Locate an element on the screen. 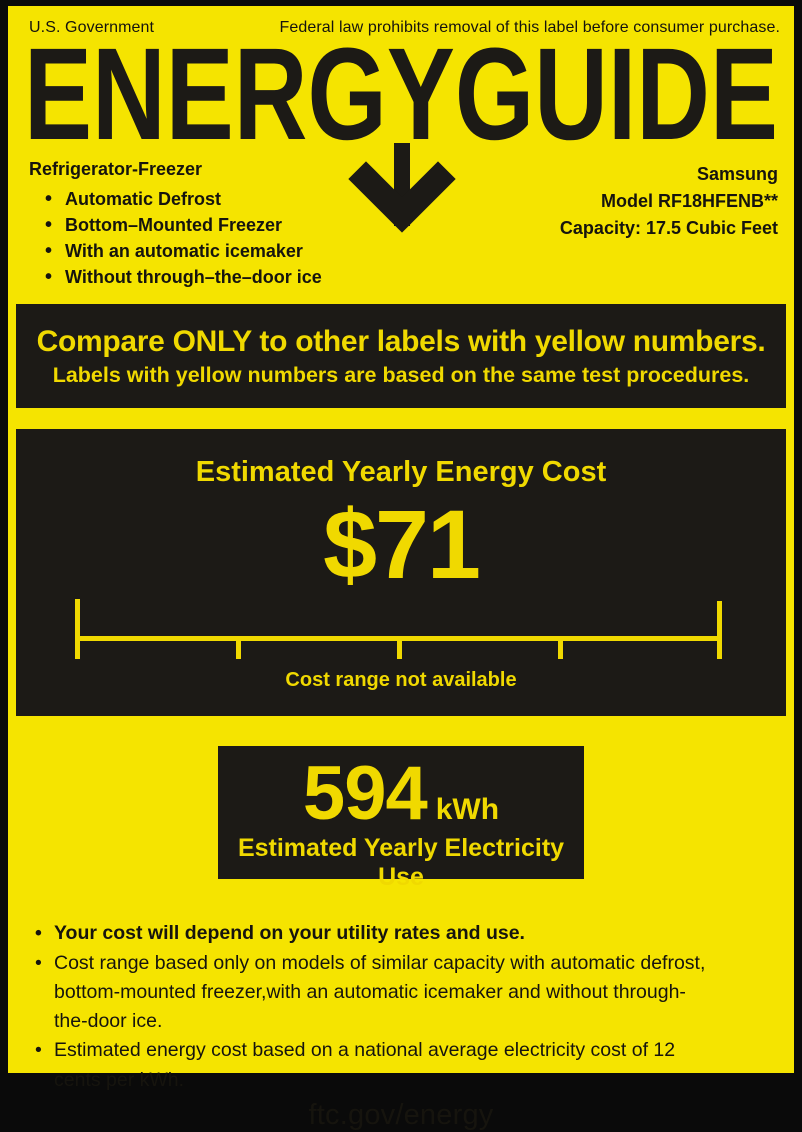 The width and height of the screenshot is (802, 1132). cost-box-title: Estimated Yearly Energy Cost is located at coordinates (401, 472).